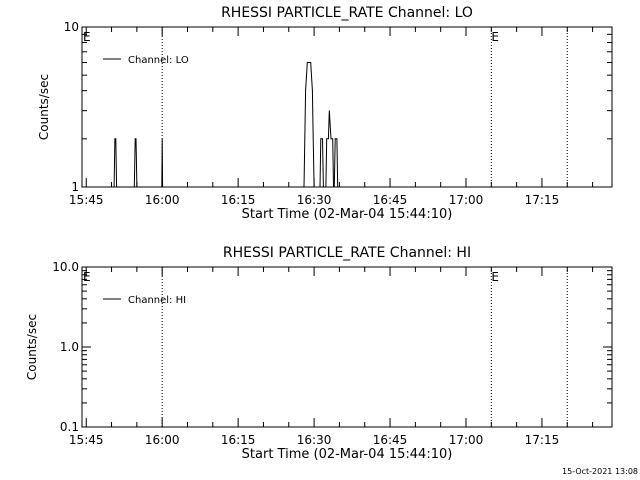  Describe the element at coordinates (65, 267) in the screenshot. I see `panel-2-y-tick-label: 10.0` at that location.